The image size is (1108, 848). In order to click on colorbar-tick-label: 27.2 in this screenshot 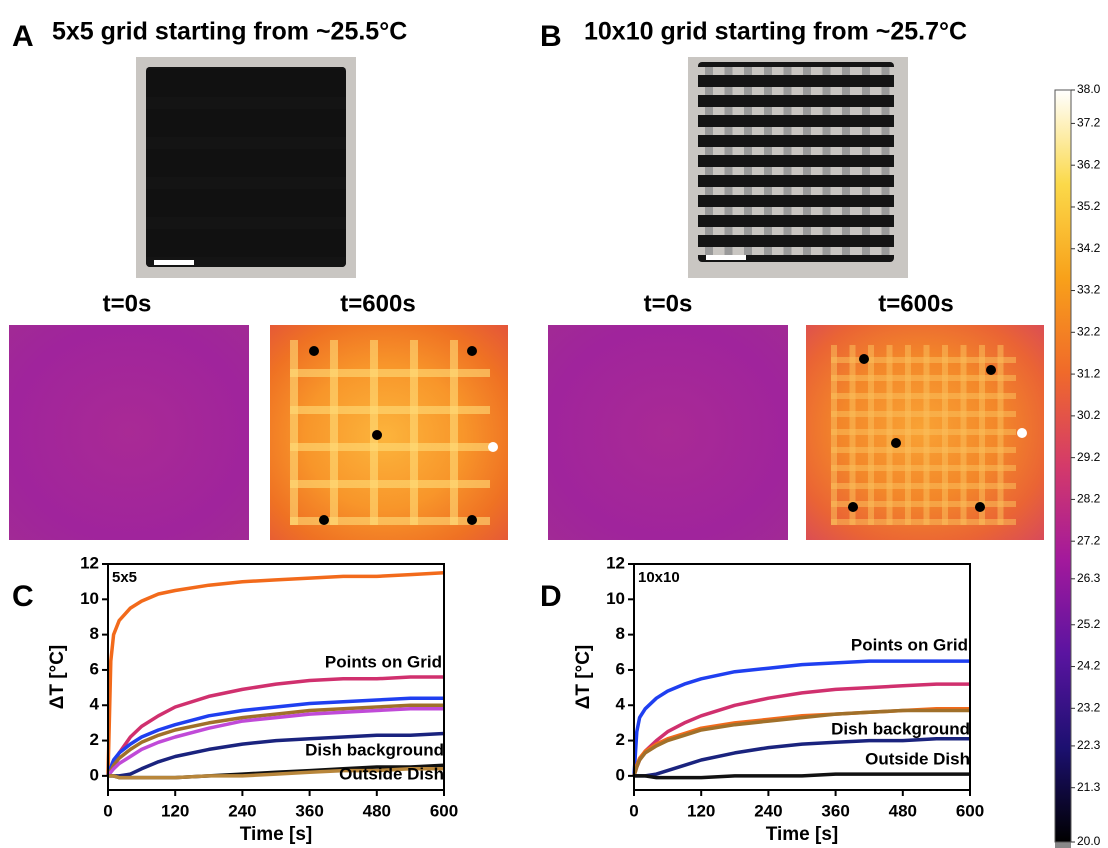, I will do `click(1089, 540)`.